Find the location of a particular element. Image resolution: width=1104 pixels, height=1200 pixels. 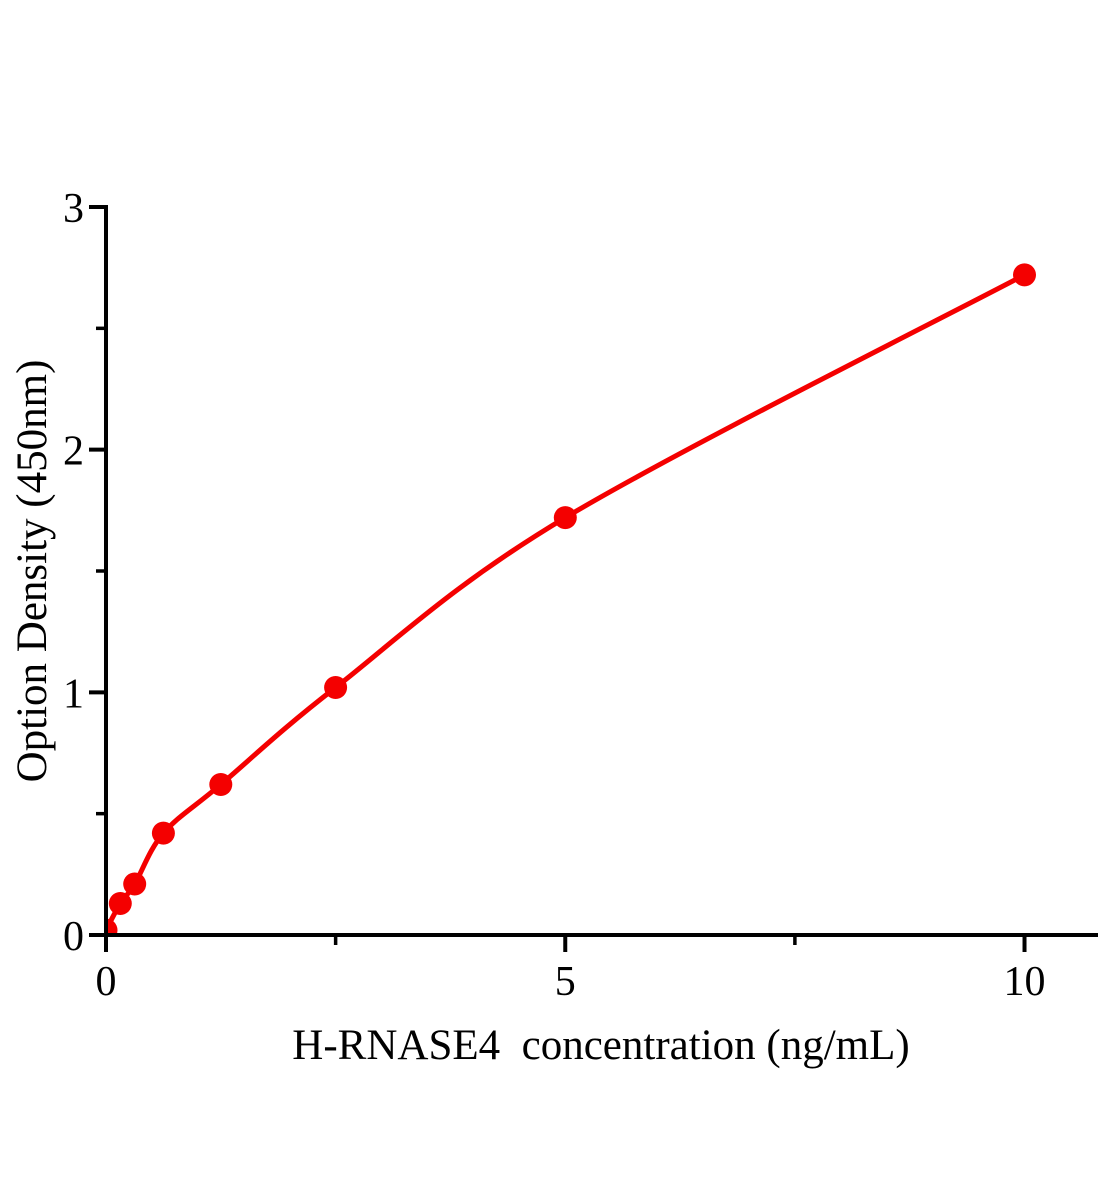

y-axis-title: Option Density (450nm) is located at coordinates (32, 571).